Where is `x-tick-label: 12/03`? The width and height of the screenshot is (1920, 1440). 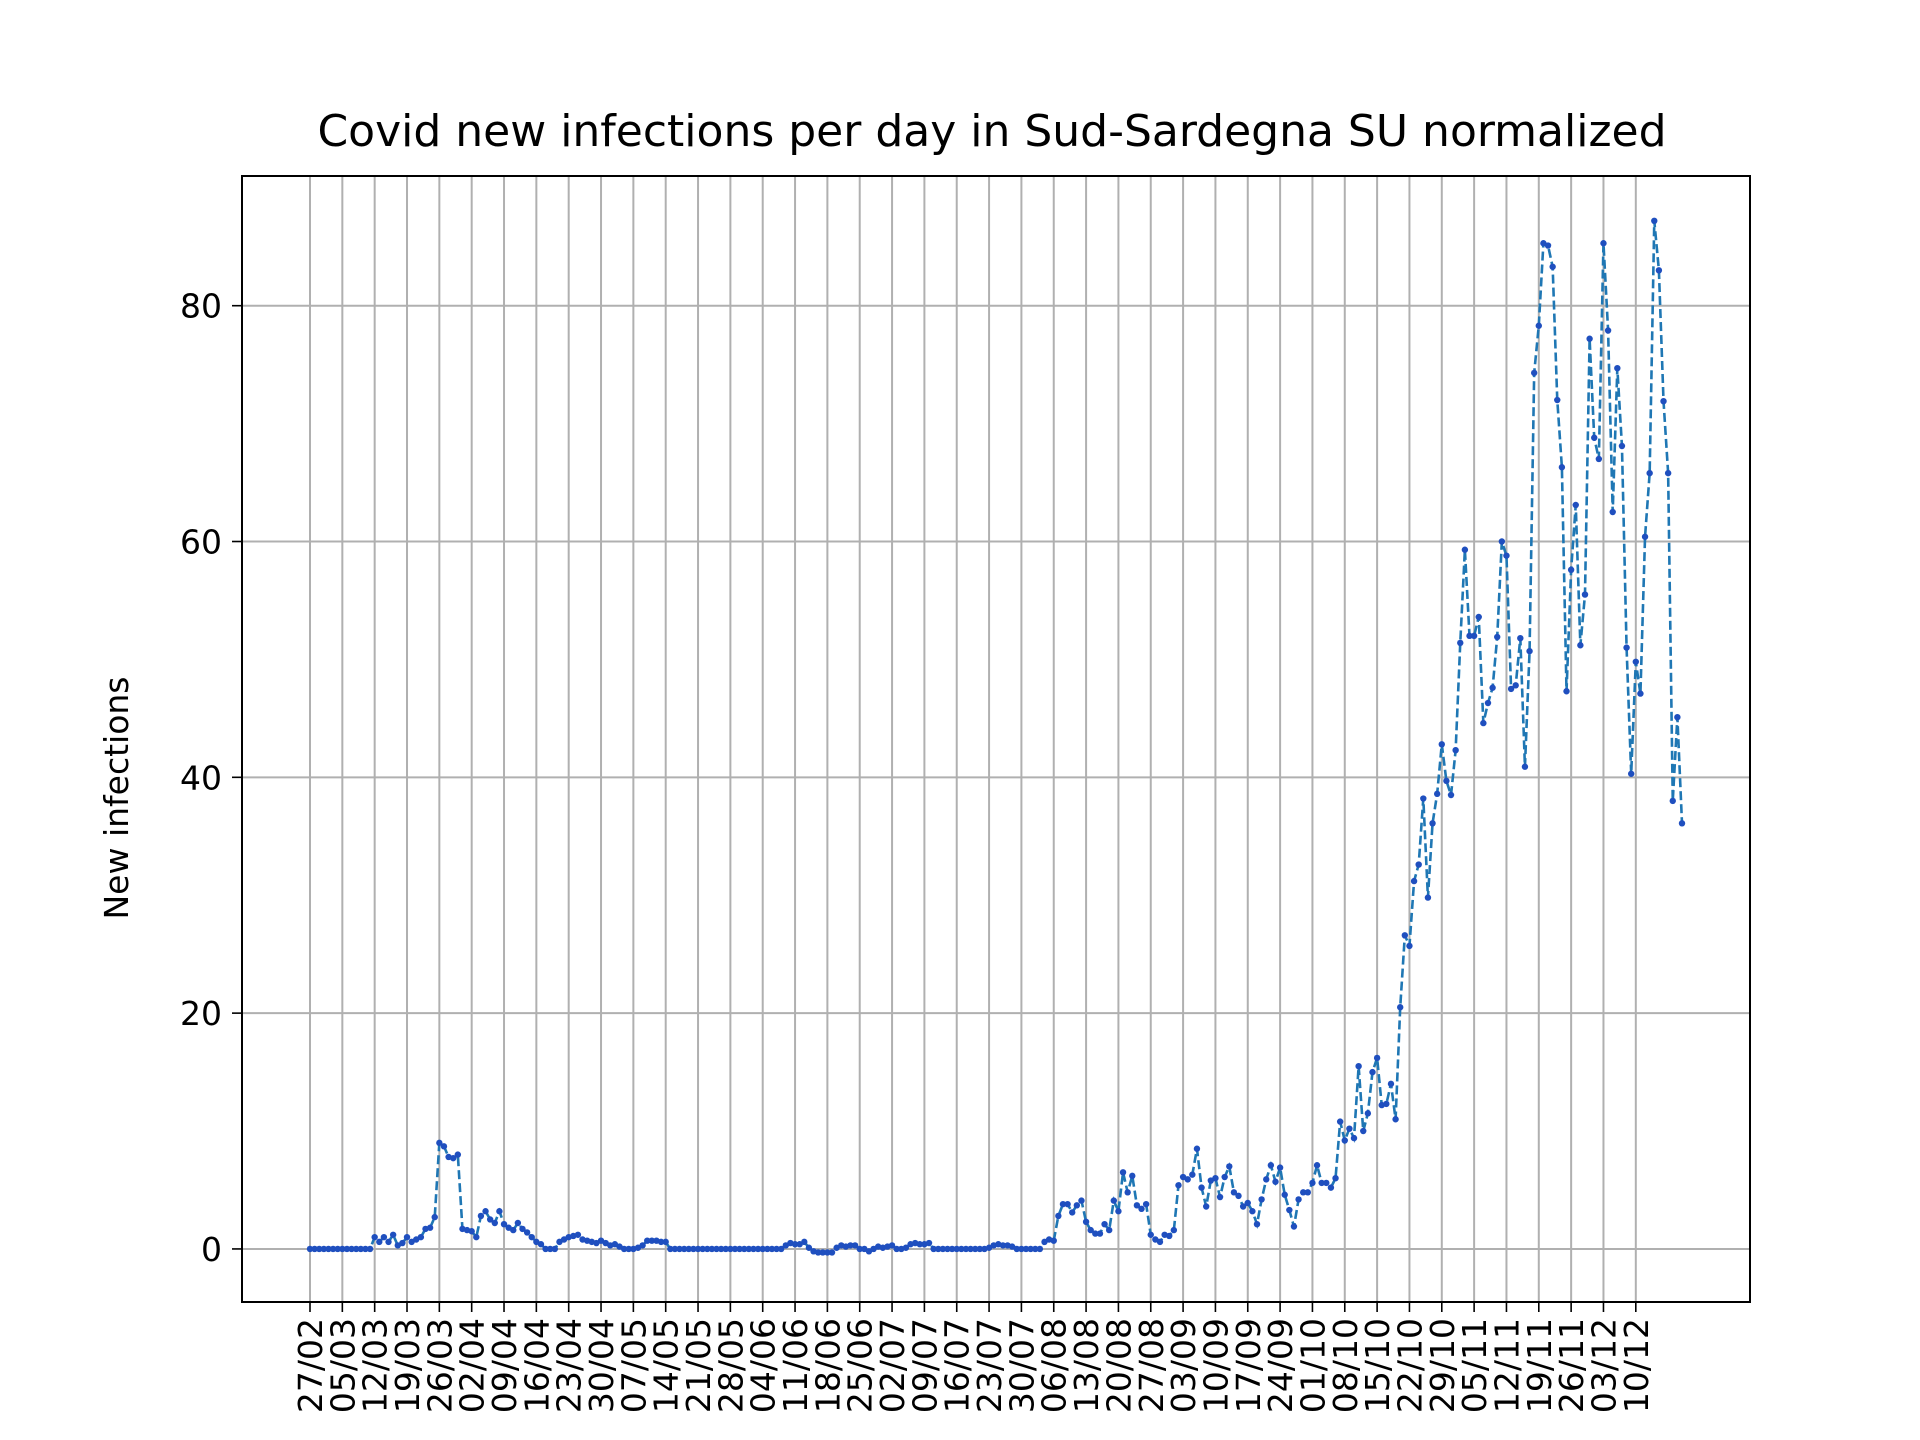
x-tick-label: 12/03 is located at coordinates (375, 1365).